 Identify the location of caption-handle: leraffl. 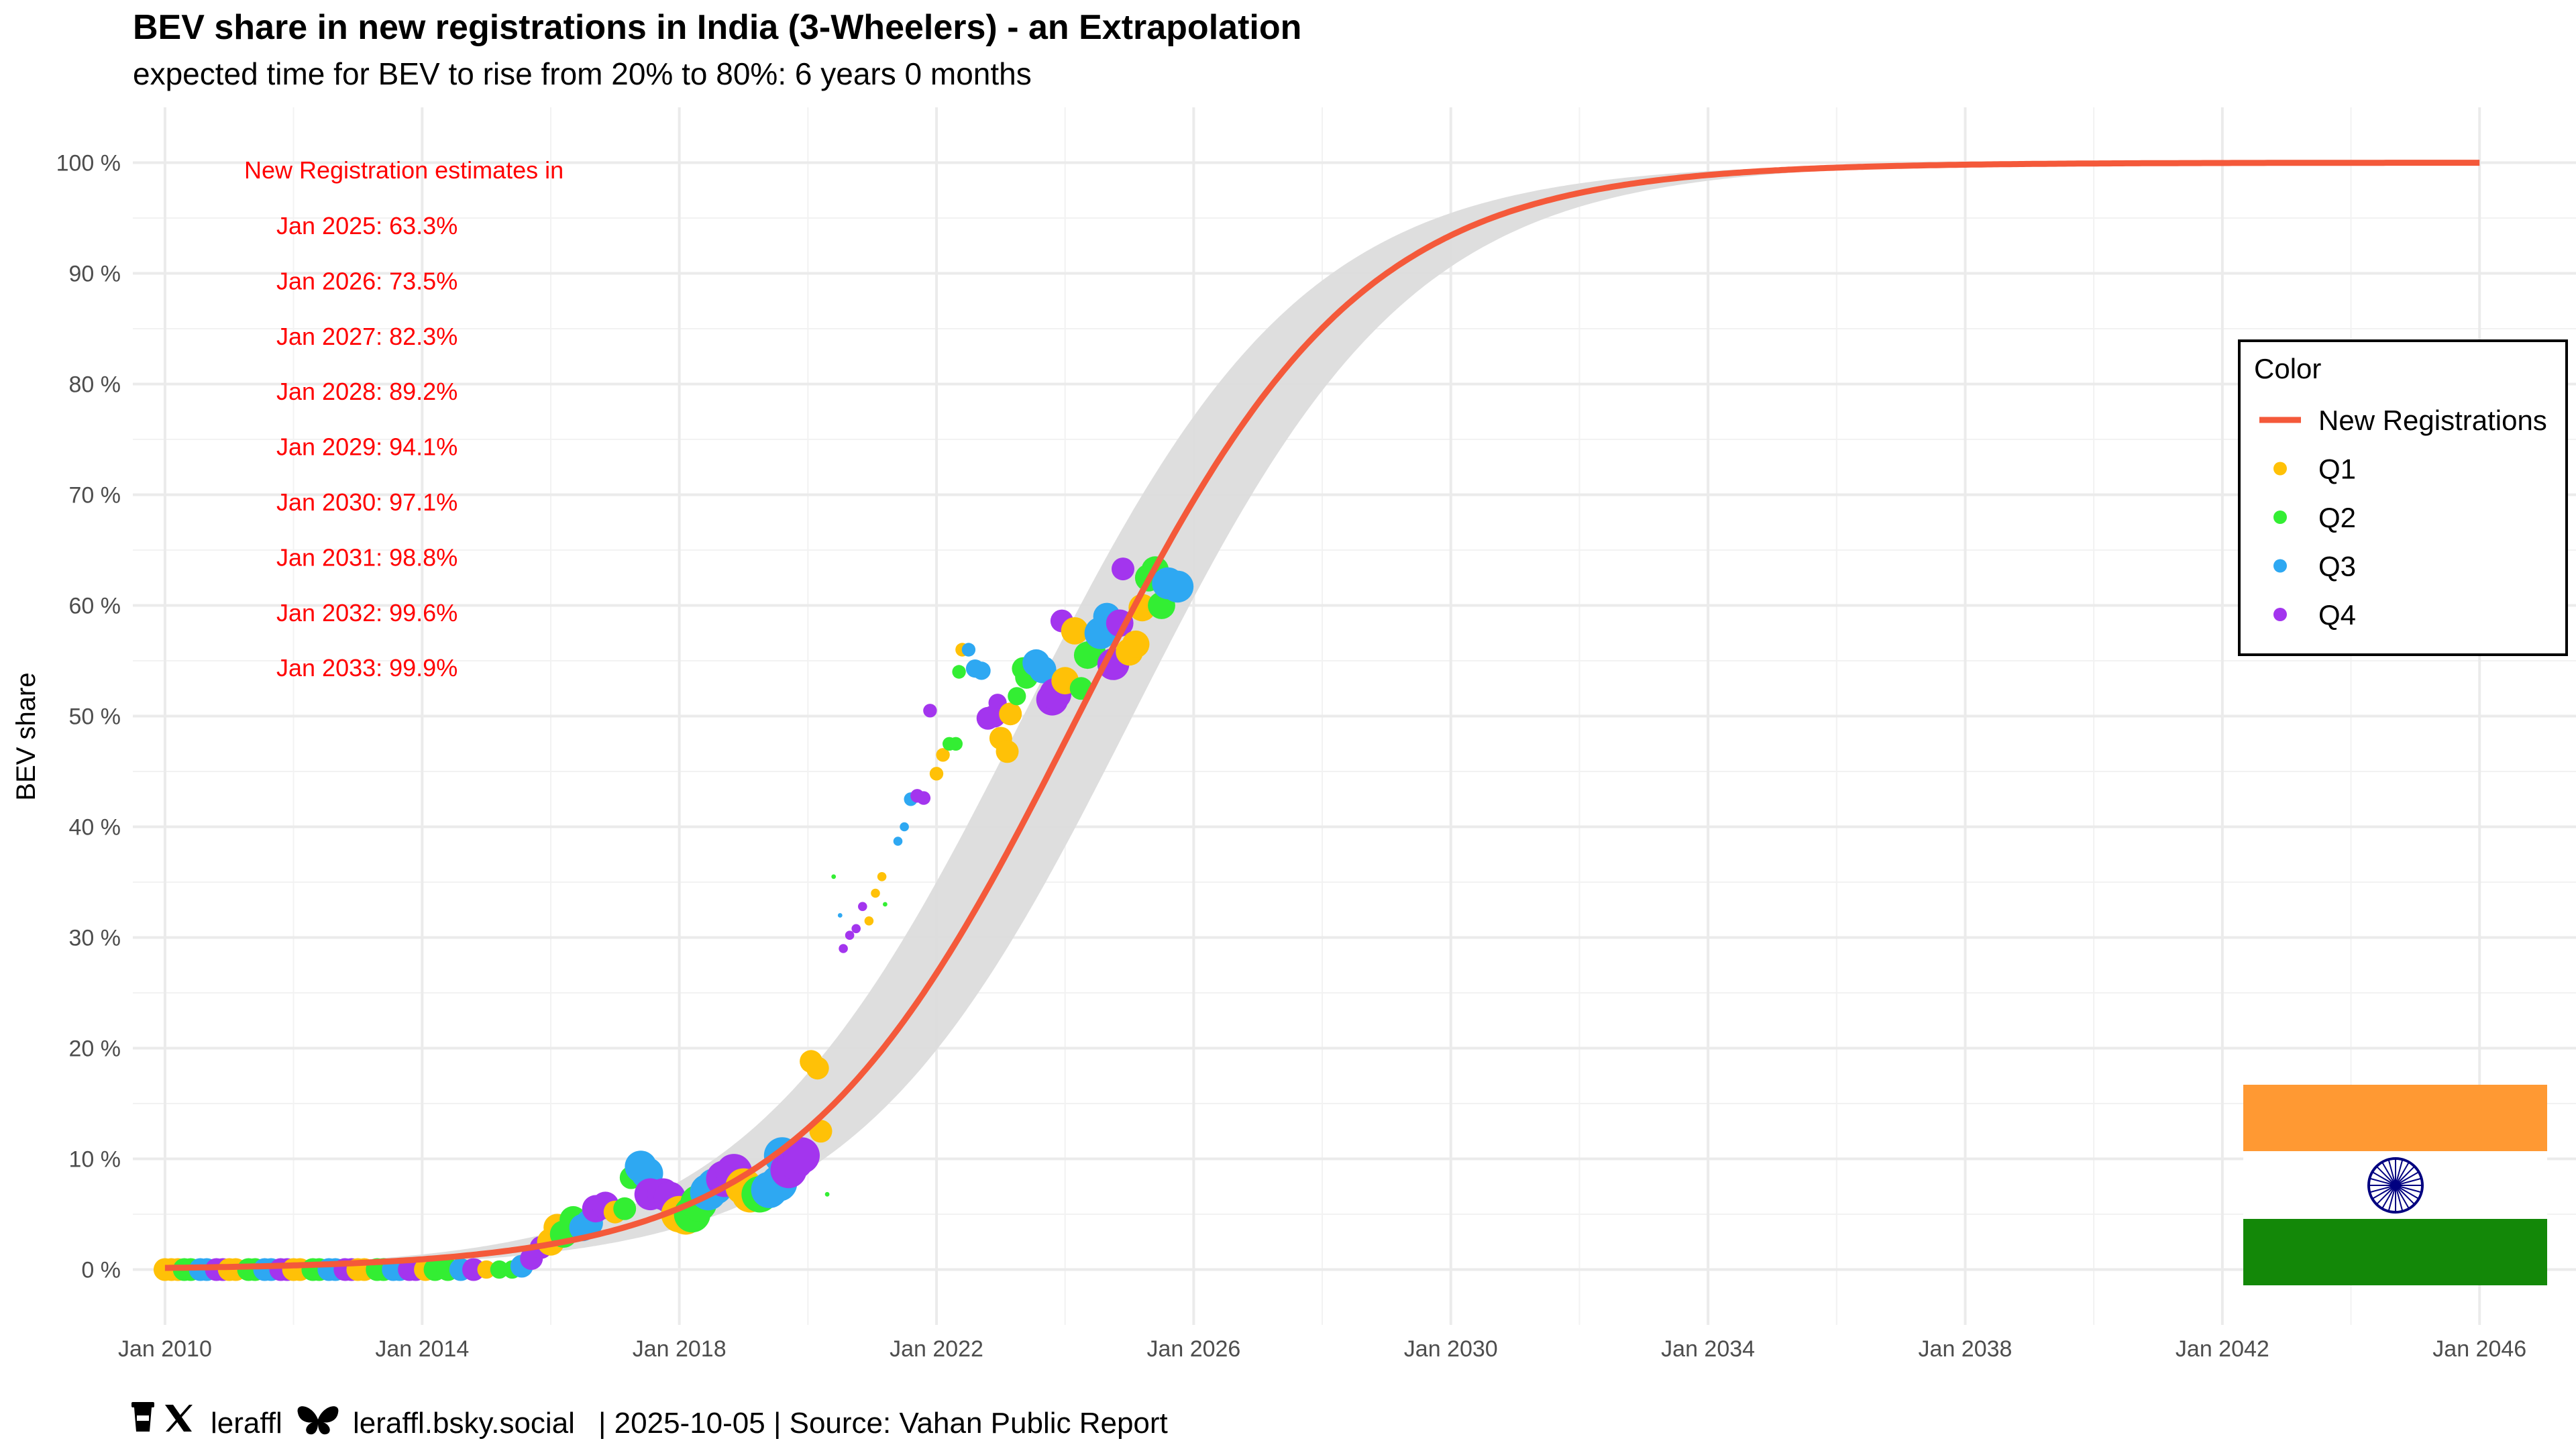
(246, 1423).